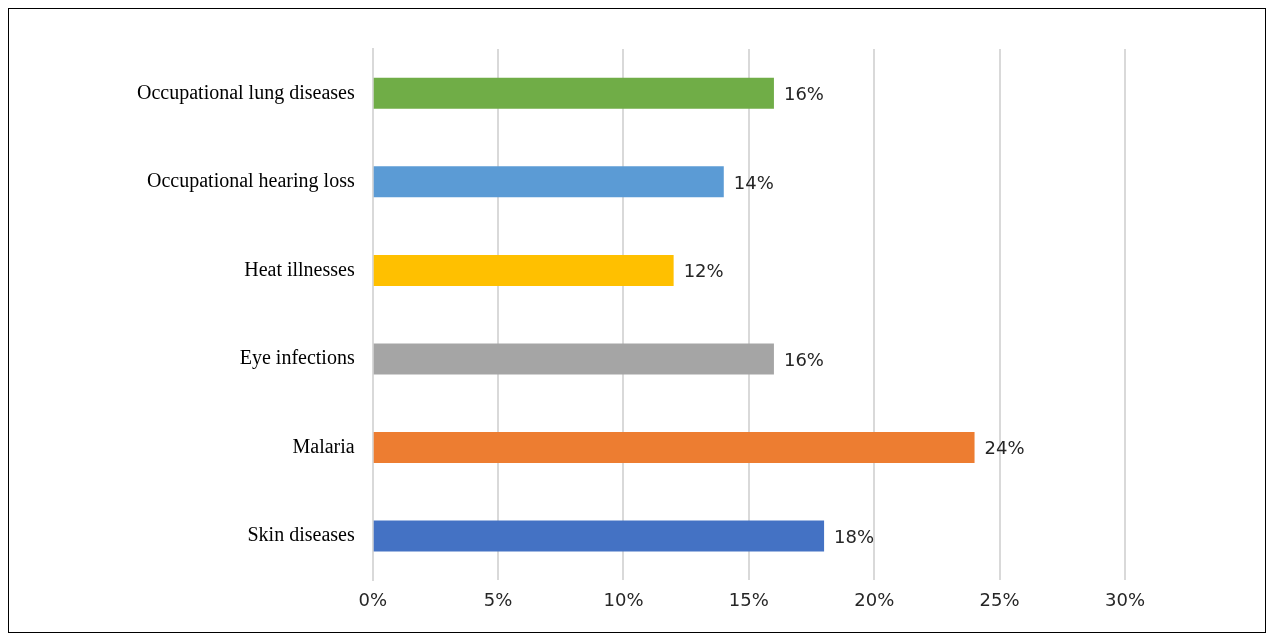  I want to click on x-tick-label: 5%, so click(498, 599).